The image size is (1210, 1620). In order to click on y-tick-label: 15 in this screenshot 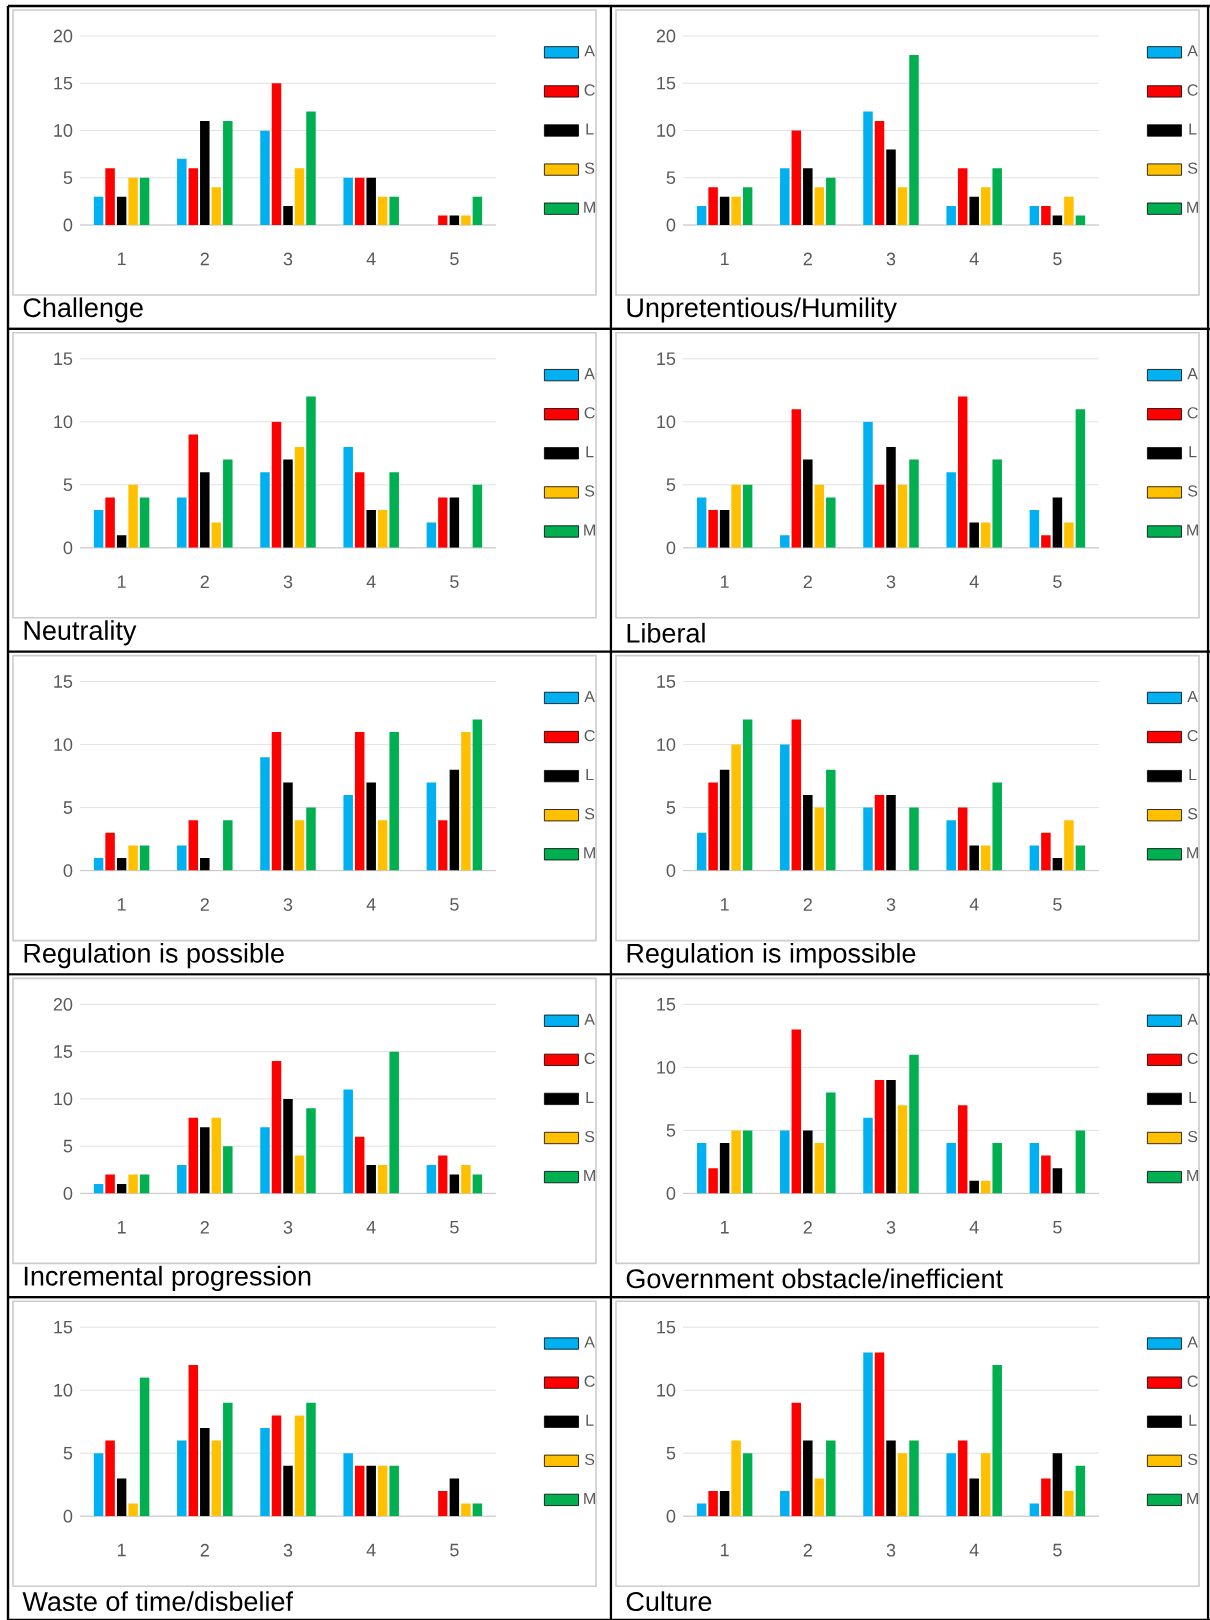, I will do `click(63, 1051)`.